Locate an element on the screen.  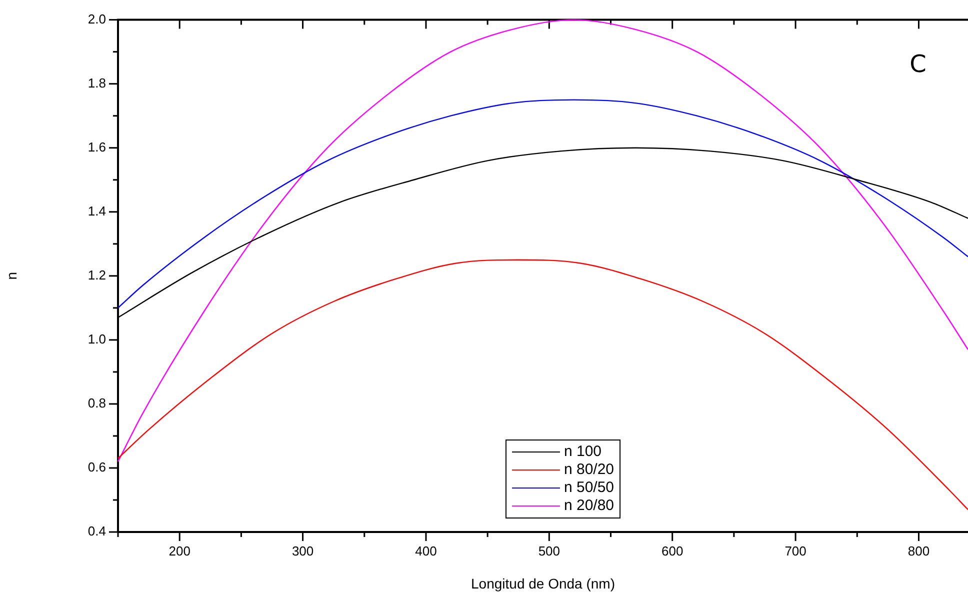
x-tick-label: 500 is located at coordinates (549, 550).